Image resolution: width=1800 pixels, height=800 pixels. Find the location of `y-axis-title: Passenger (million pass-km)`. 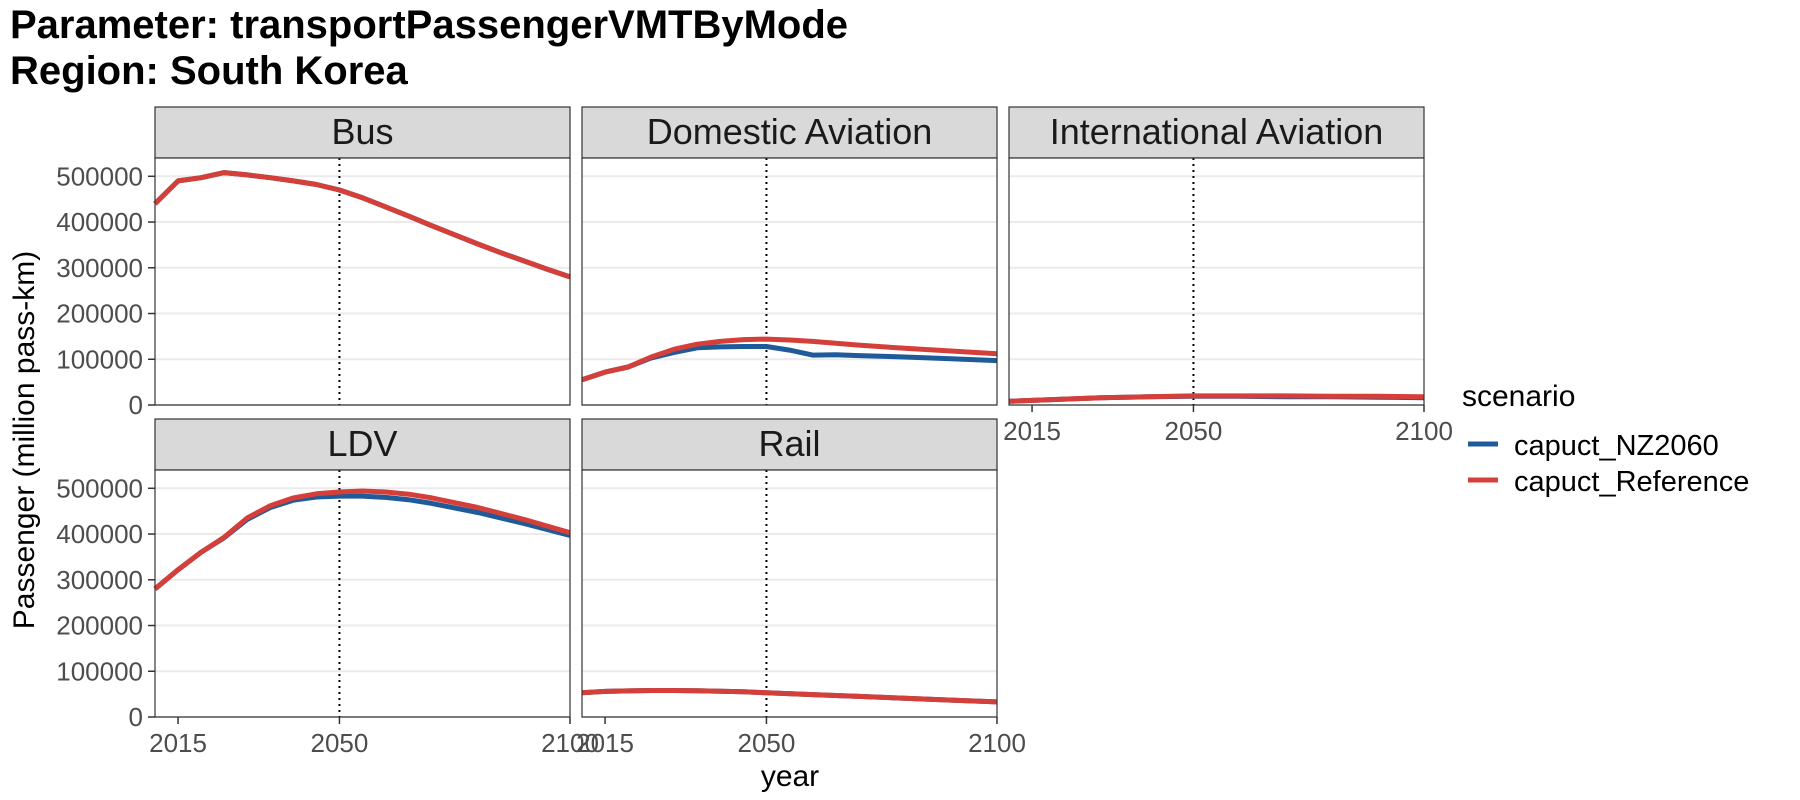

y-axis-title: Passenger (million pass-km) is located at coordinates (24, 440).